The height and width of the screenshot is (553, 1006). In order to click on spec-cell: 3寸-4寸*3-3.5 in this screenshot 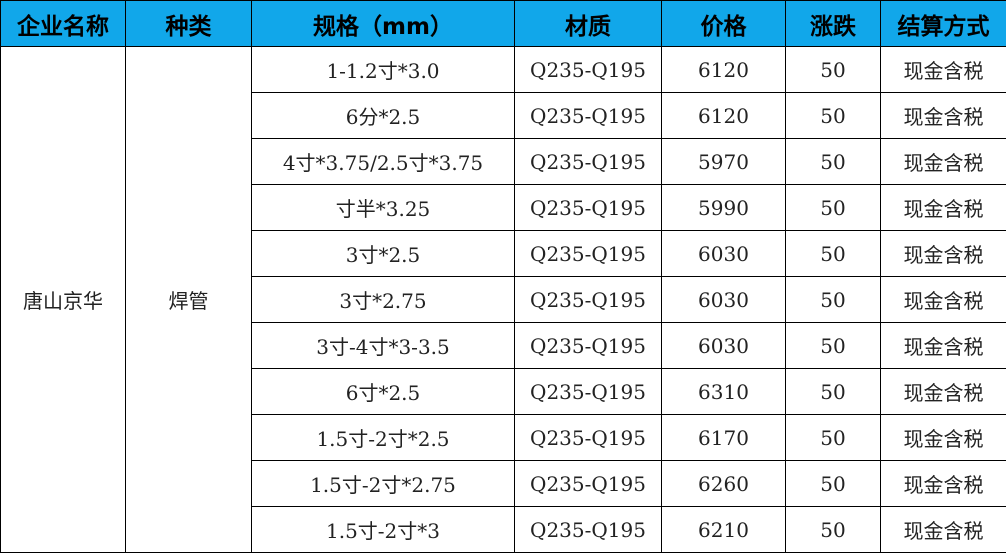, I will do `click(383, 345)`.